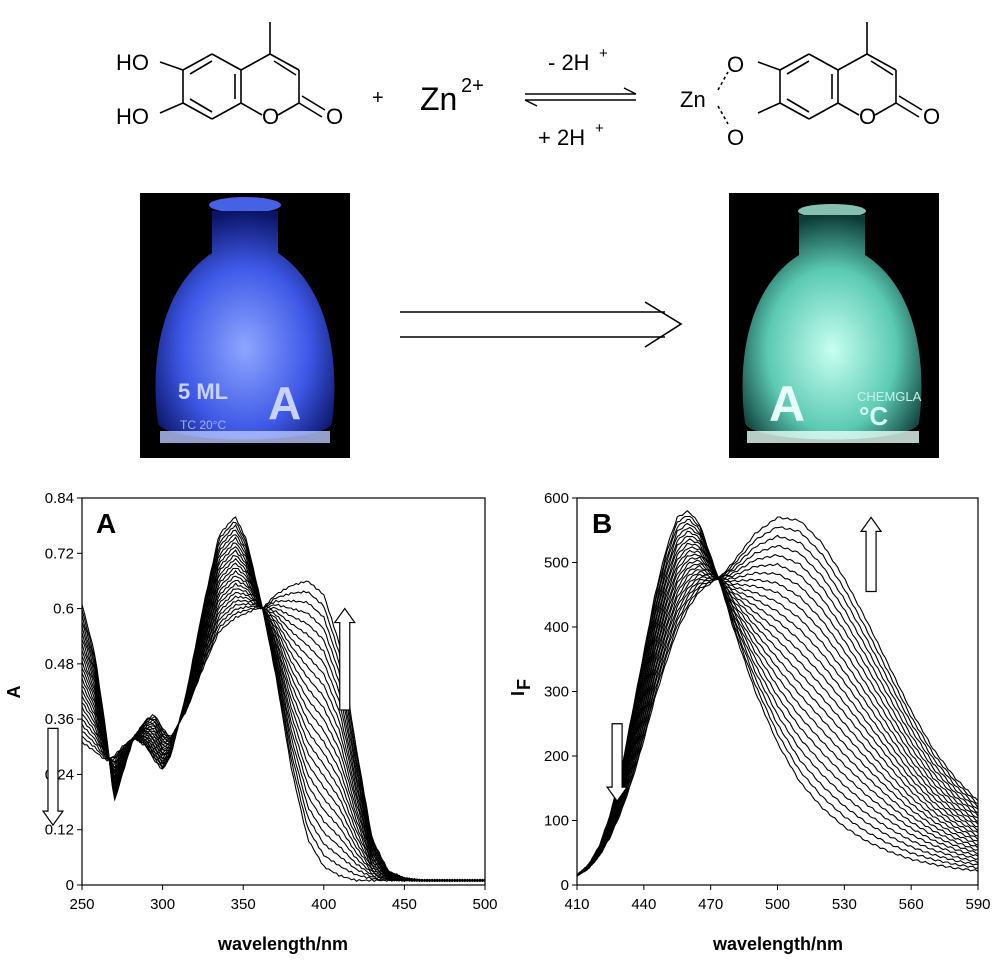 The width and height of the screenshot is (1000, 964). Describe the element at coordinates (270, 116) in the screenshot. I see `ring-oxygen-label: O` at that location.